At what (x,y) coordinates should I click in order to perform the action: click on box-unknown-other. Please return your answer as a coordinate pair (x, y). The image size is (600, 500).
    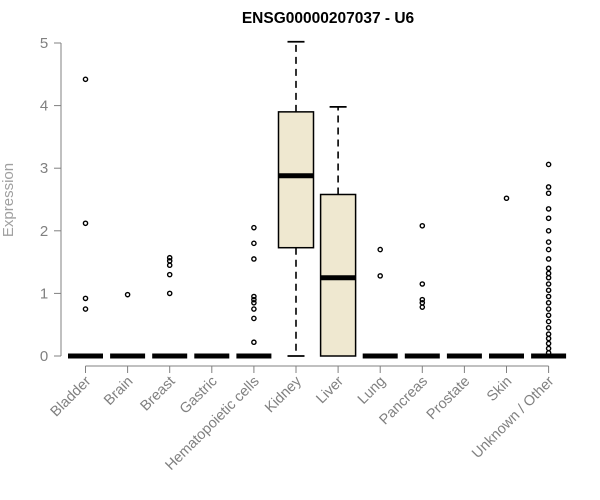
    Looking at the image, I should click on (549, 260).